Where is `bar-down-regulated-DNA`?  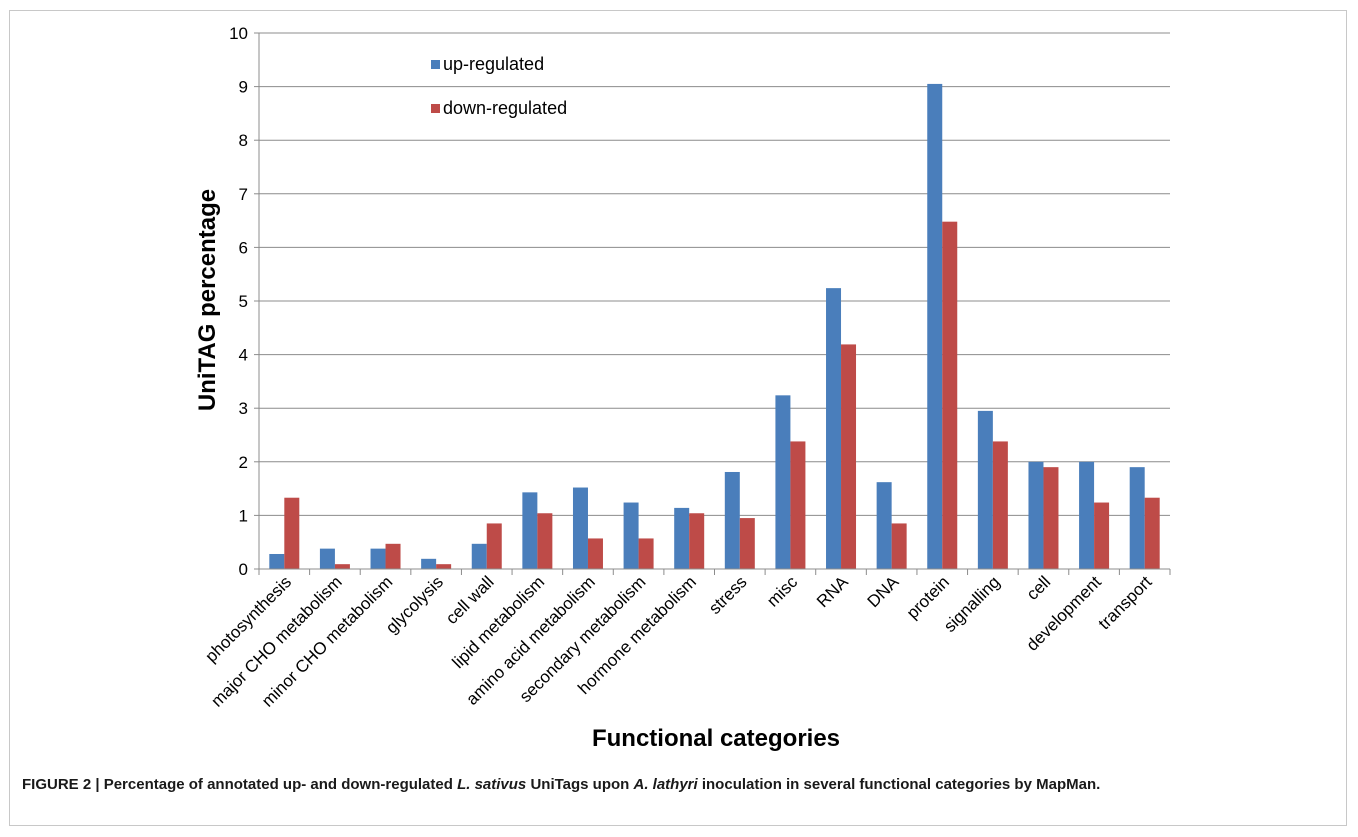 bar-down-regulated-DNA is located at coordinates (899, 546).